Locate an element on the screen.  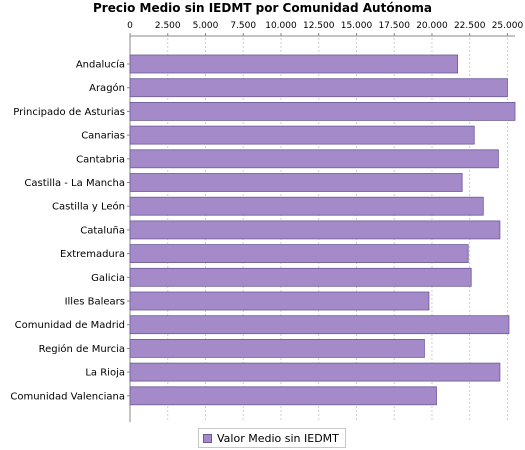
x-tick-label: 25.000 is located at coordinates (508, 26).